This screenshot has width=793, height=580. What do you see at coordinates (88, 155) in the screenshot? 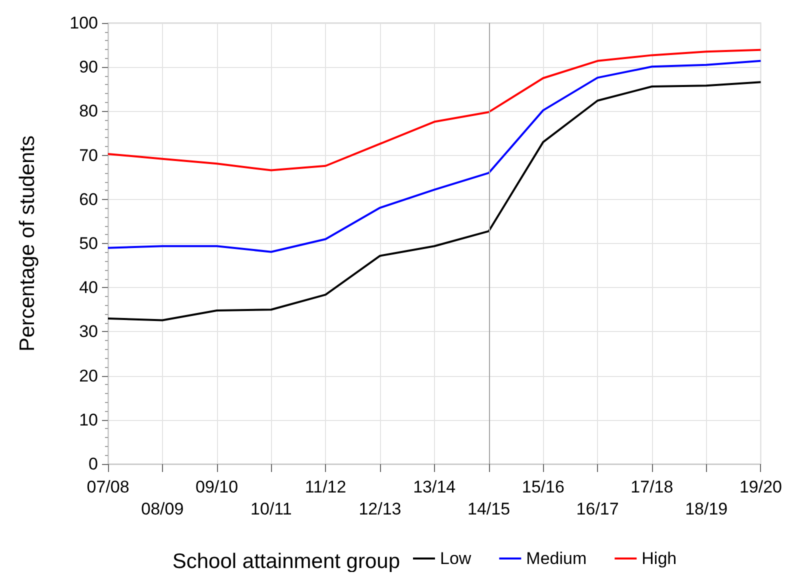
I see `y-tick-label: 70` at bounding box center [88, 155].